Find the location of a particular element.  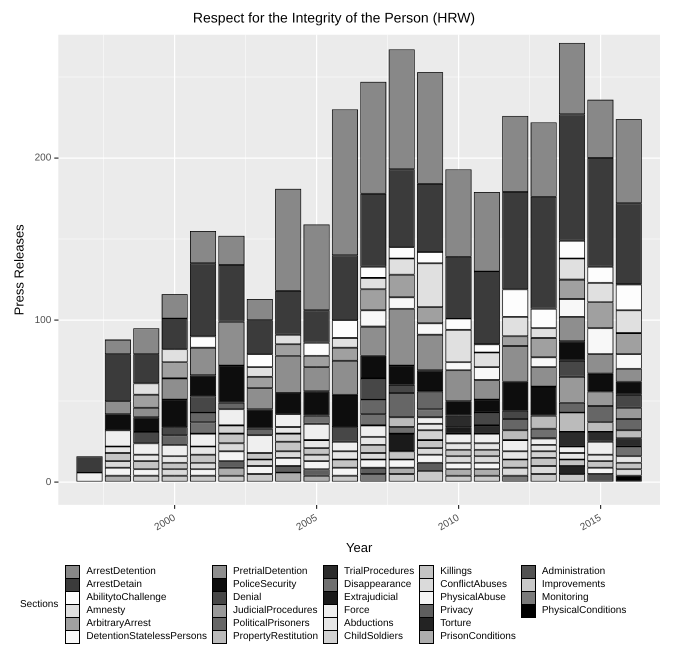

legend-label: PrisonConditions is located at coordinates (478, 636).